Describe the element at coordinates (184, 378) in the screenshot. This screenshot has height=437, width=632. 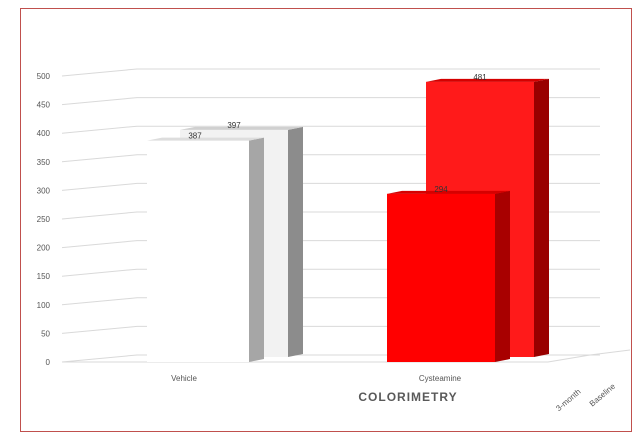
I see `category-label-vehicle: Vehicle` at that location.